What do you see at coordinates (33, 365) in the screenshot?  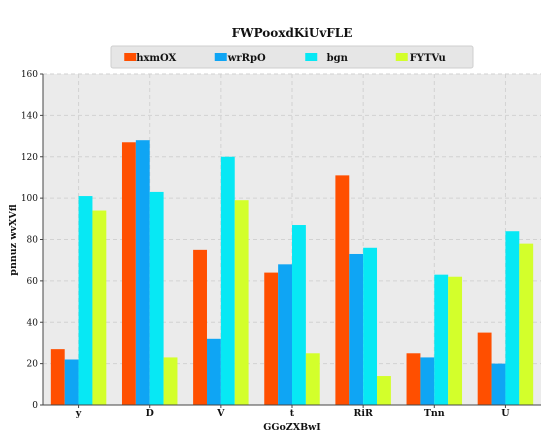 I see `y-tick-label: 20` at bounding box center [33, 365].